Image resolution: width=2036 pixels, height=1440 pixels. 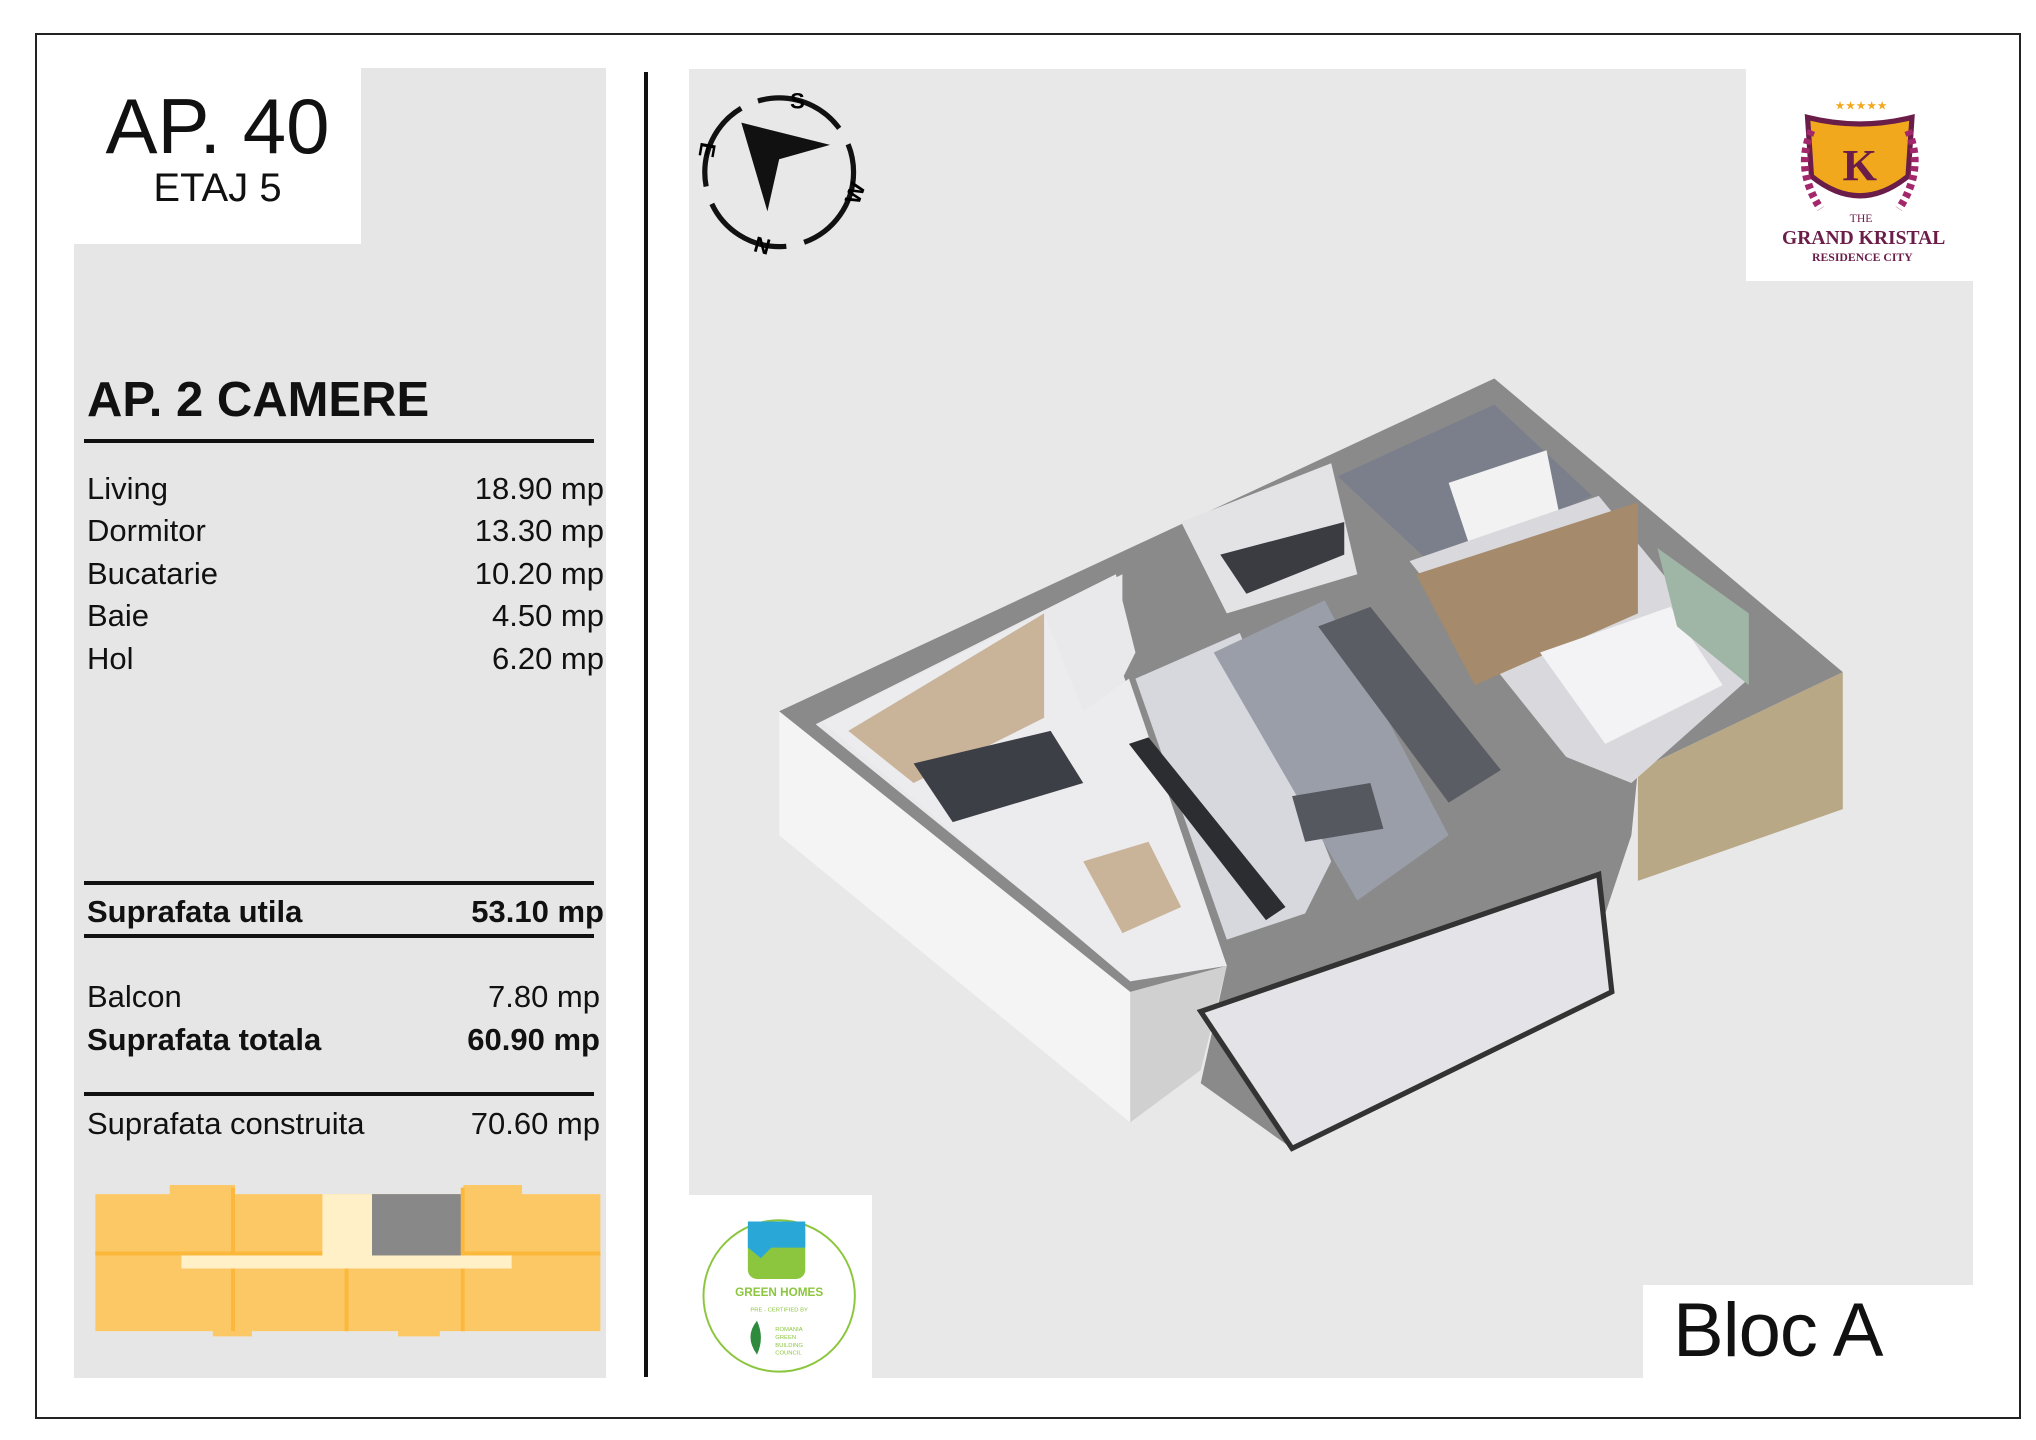 I want to click on room-area: 6.20 mp, so click(x=547, y=658).